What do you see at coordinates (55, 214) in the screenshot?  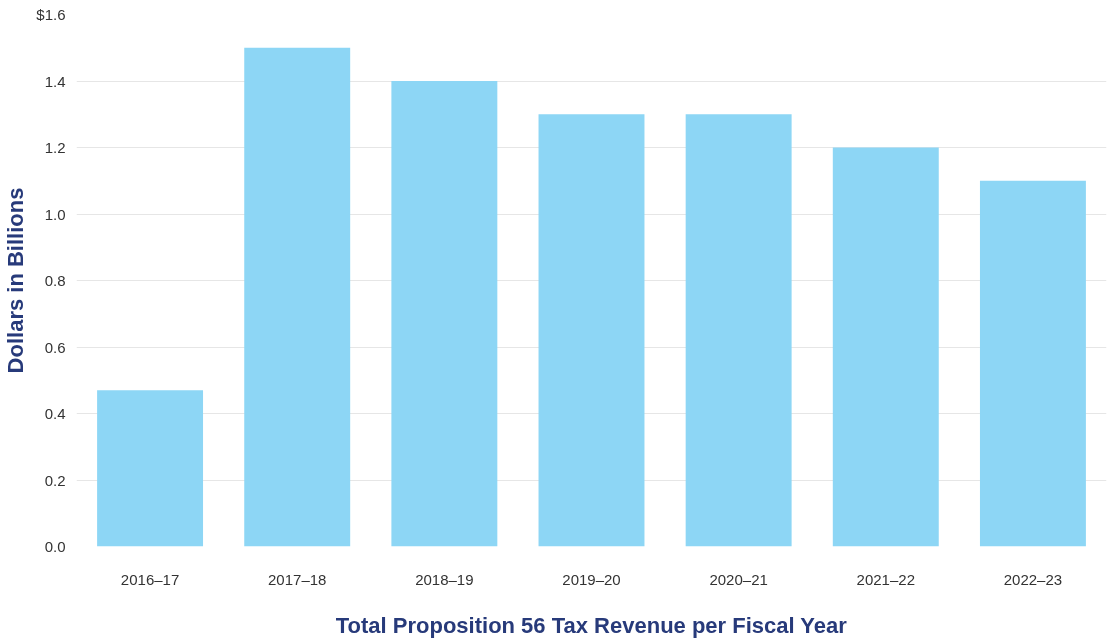 I see `y-tick-label: 1.0` at bounding box center [55, 214].